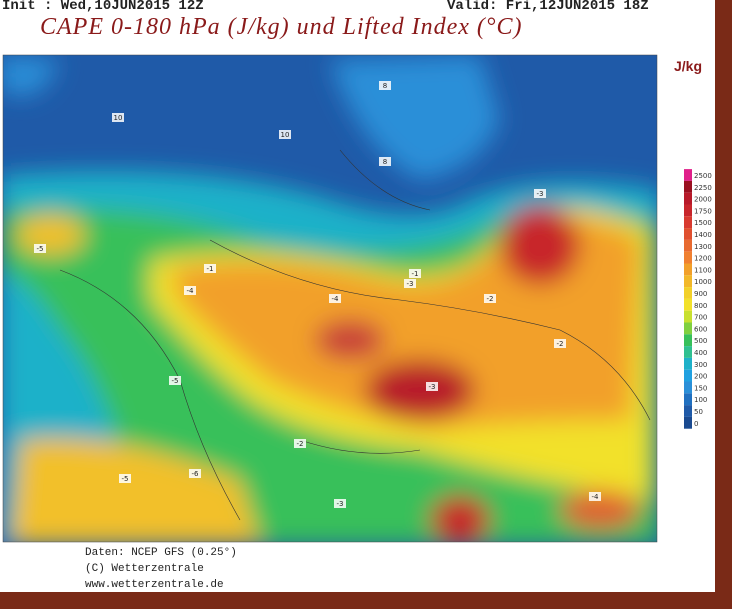 The image size is (732, 609). What do you see at coordinates (703, 235) in the screenshot?
I see `legend-label: 1400` at bounding box center [703, 235].